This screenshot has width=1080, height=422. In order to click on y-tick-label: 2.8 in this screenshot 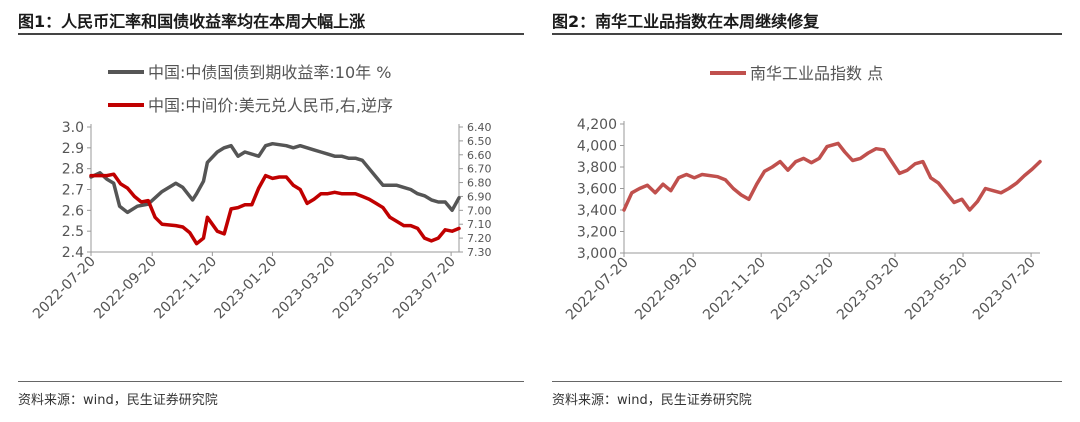, I will do `click(73, 170)`.